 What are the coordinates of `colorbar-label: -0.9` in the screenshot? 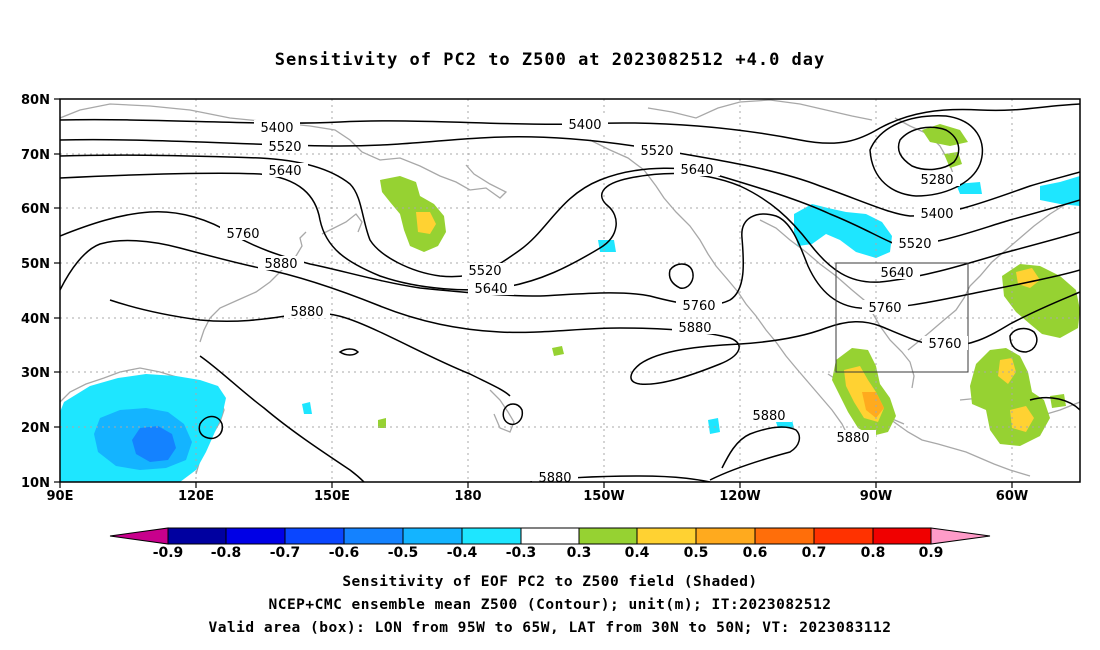 It's located at (168, 553).